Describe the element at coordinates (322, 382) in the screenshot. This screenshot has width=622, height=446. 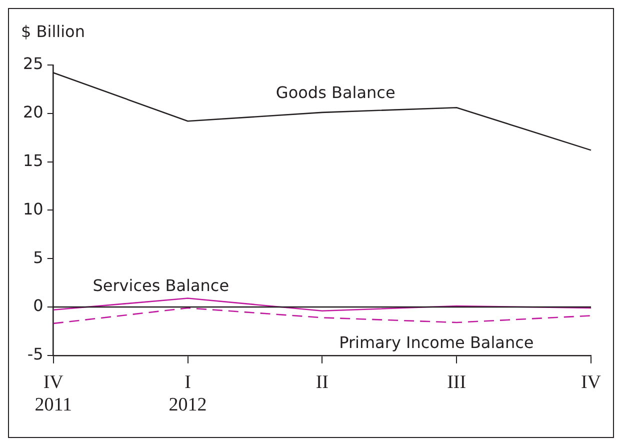
I see `x-tick-label: II` at that location.